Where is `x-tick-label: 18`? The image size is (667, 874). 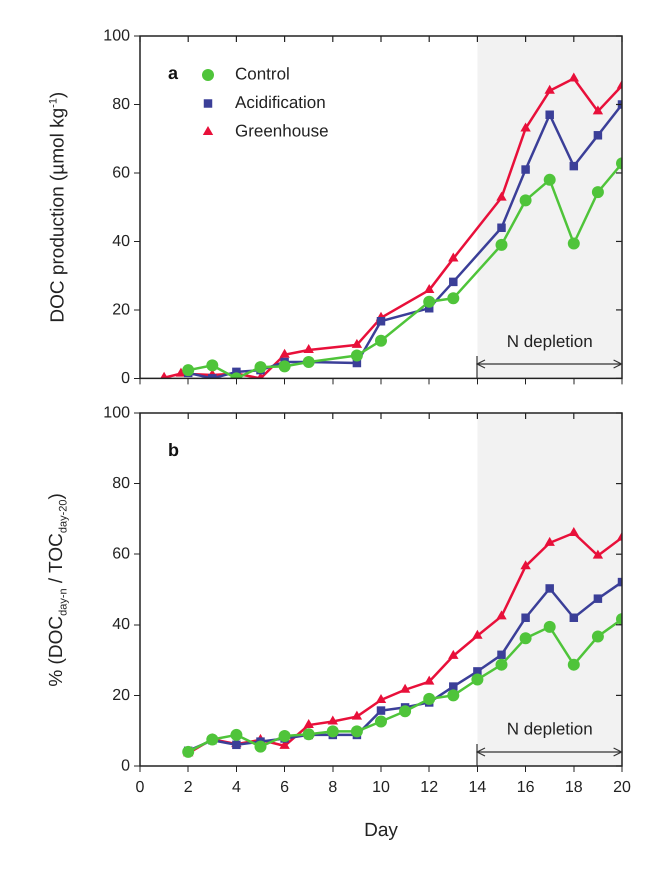
x-tick-label: 18 is located at coordinates (573, 787).